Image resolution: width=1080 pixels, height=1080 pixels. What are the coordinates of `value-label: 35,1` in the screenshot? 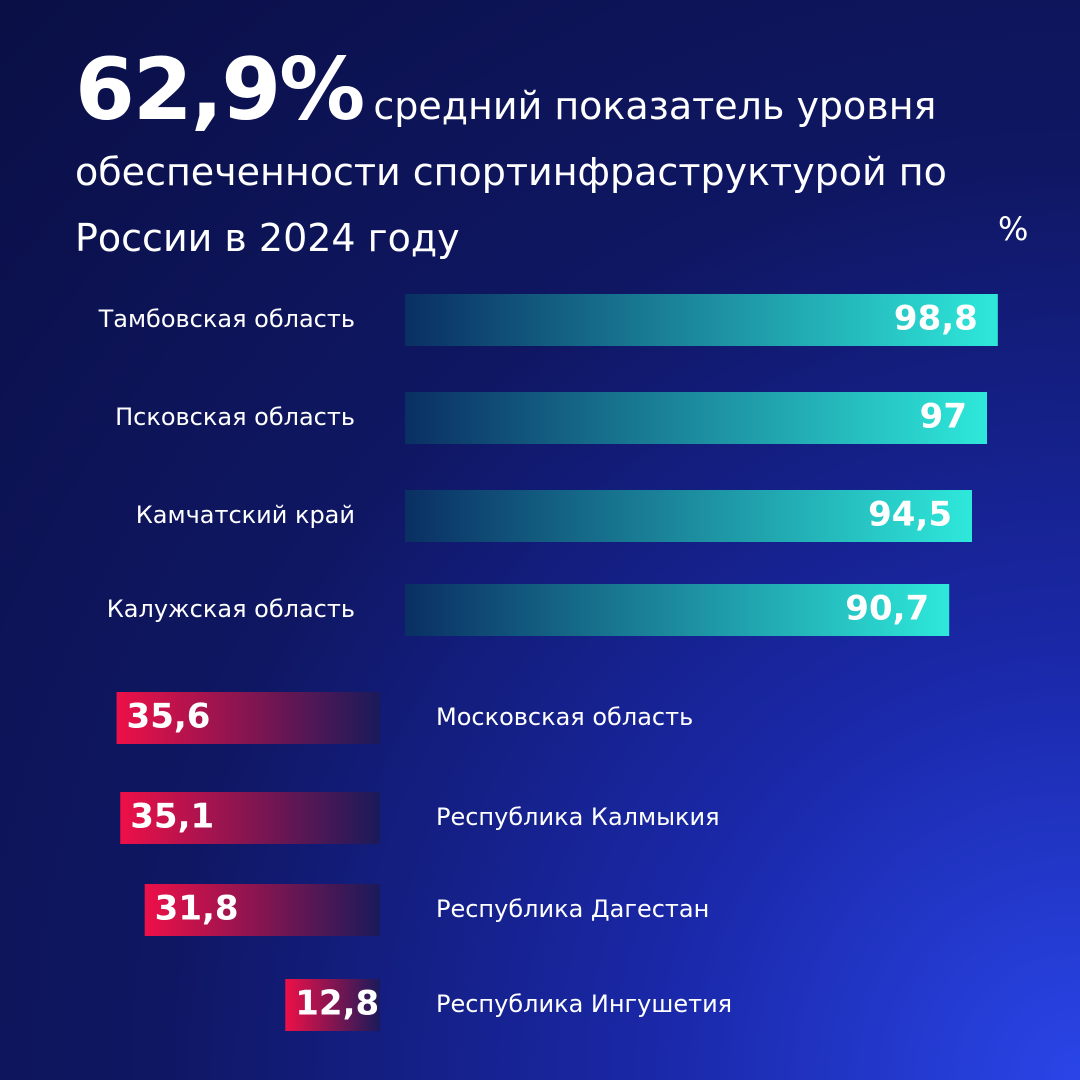 It's located at (172, 817).